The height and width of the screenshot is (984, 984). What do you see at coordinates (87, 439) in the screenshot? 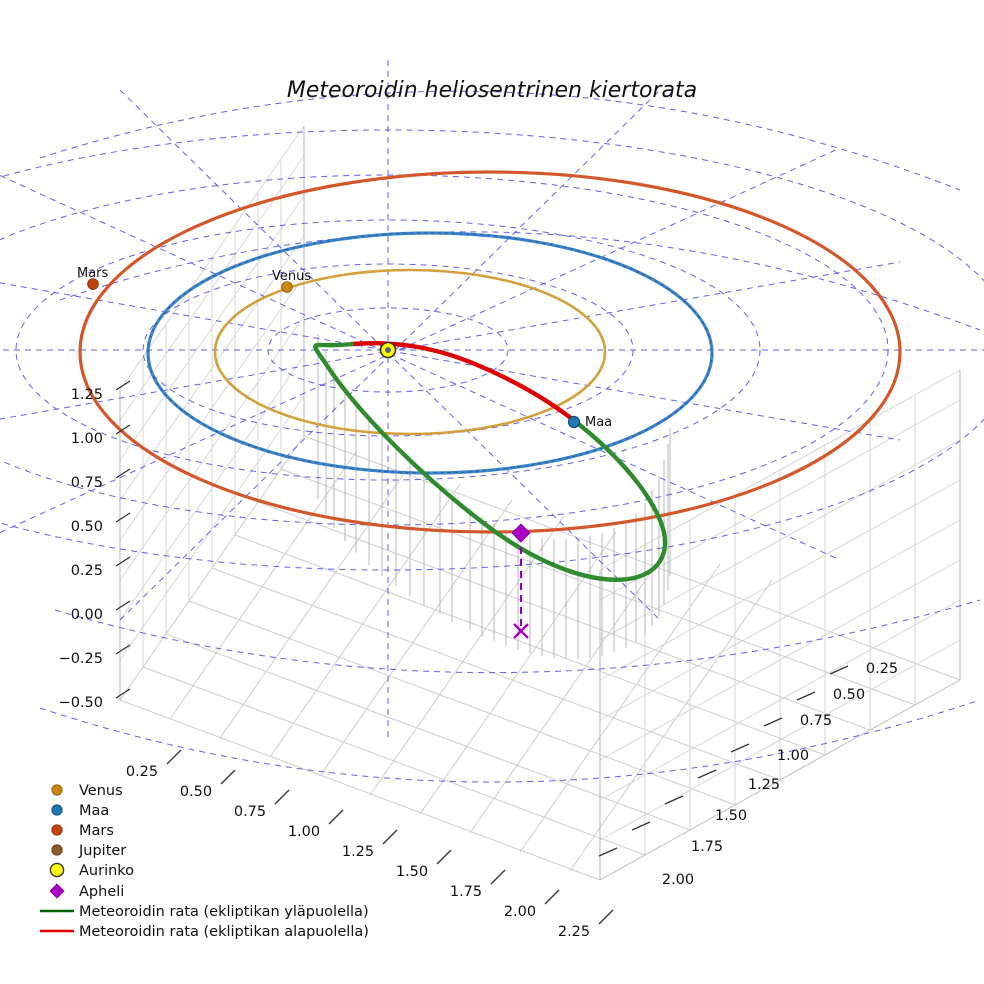
I see `y-tick-1: 1.00` at bounding box center [87, 439].